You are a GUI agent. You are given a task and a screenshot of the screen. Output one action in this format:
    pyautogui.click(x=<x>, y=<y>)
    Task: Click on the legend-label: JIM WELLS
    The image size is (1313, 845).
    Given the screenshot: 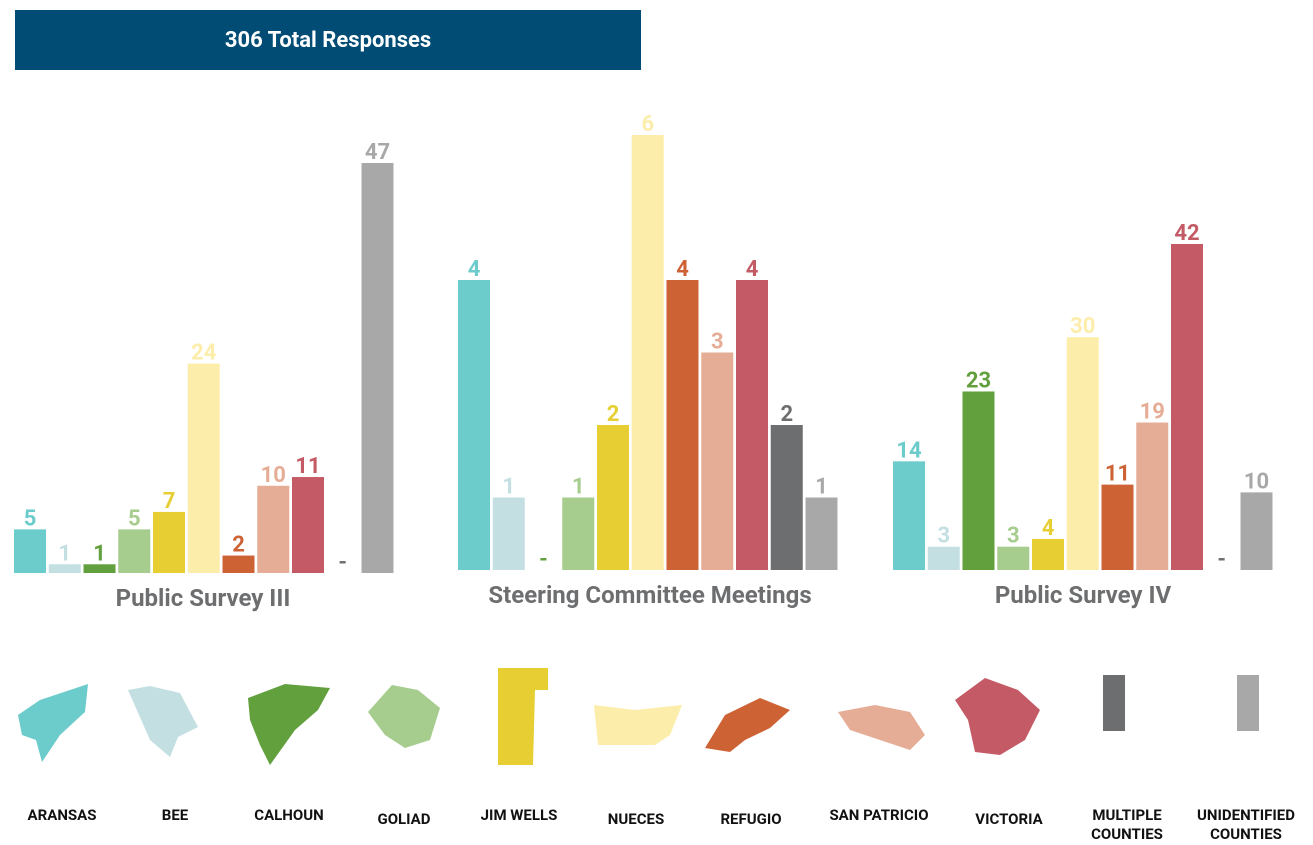 What is the action you would take?
    pyautogui.click(x=519, y=815)
    